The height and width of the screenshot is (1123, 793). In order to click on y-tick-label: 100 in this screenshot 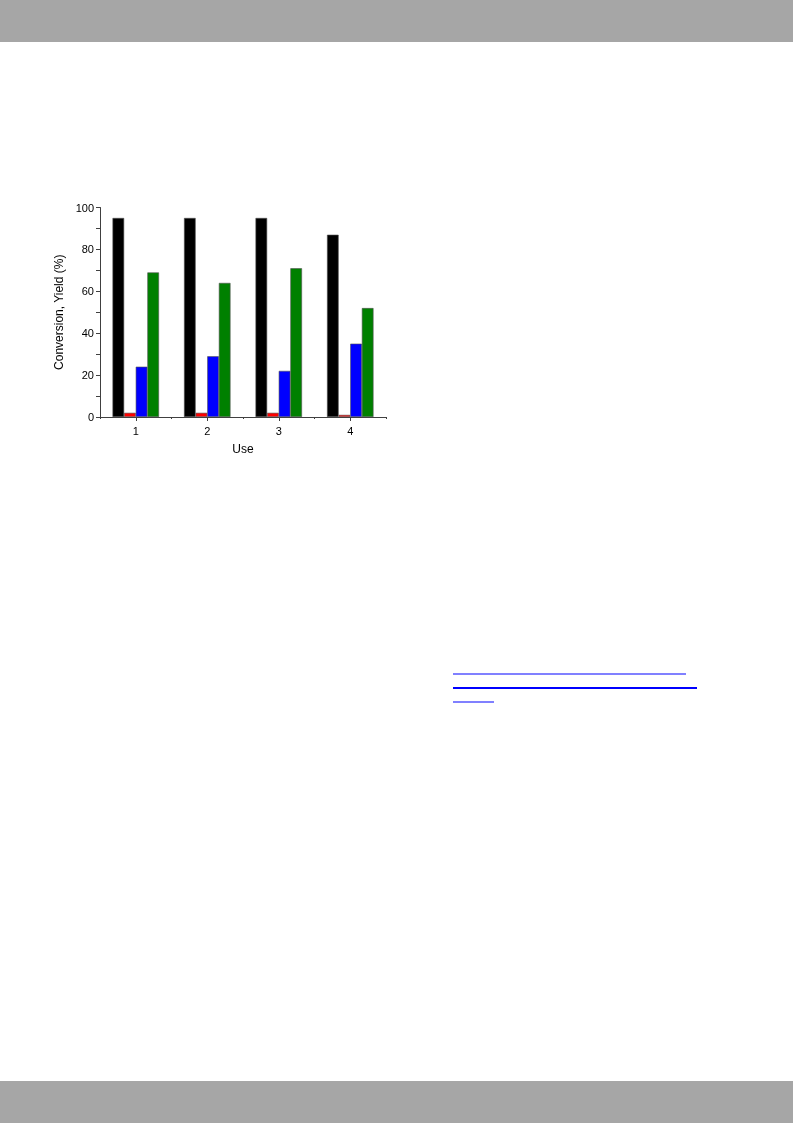, I will do `click(84, 207)`.